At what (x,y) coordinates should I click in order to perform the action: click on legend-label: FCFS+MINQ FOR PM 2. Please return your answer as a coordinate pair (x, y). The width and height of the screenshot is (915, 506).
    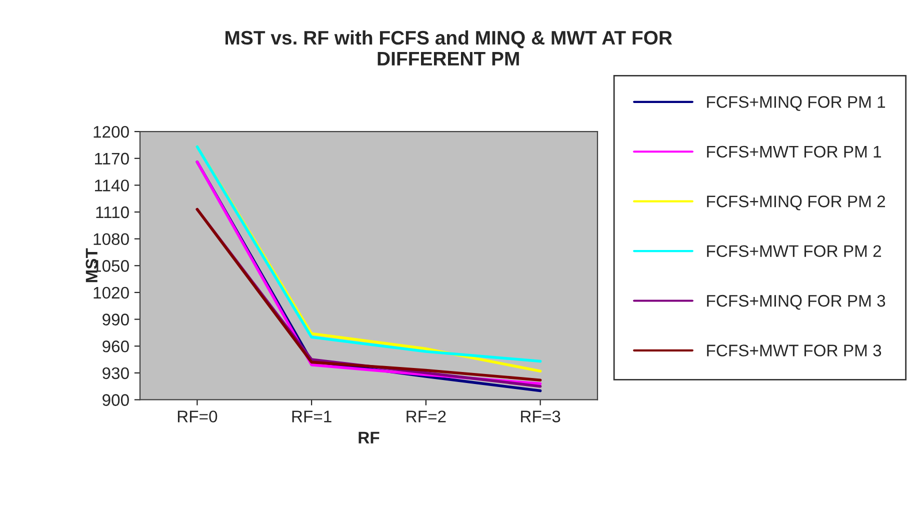
    Looking at the image, I should click on (796, 203).